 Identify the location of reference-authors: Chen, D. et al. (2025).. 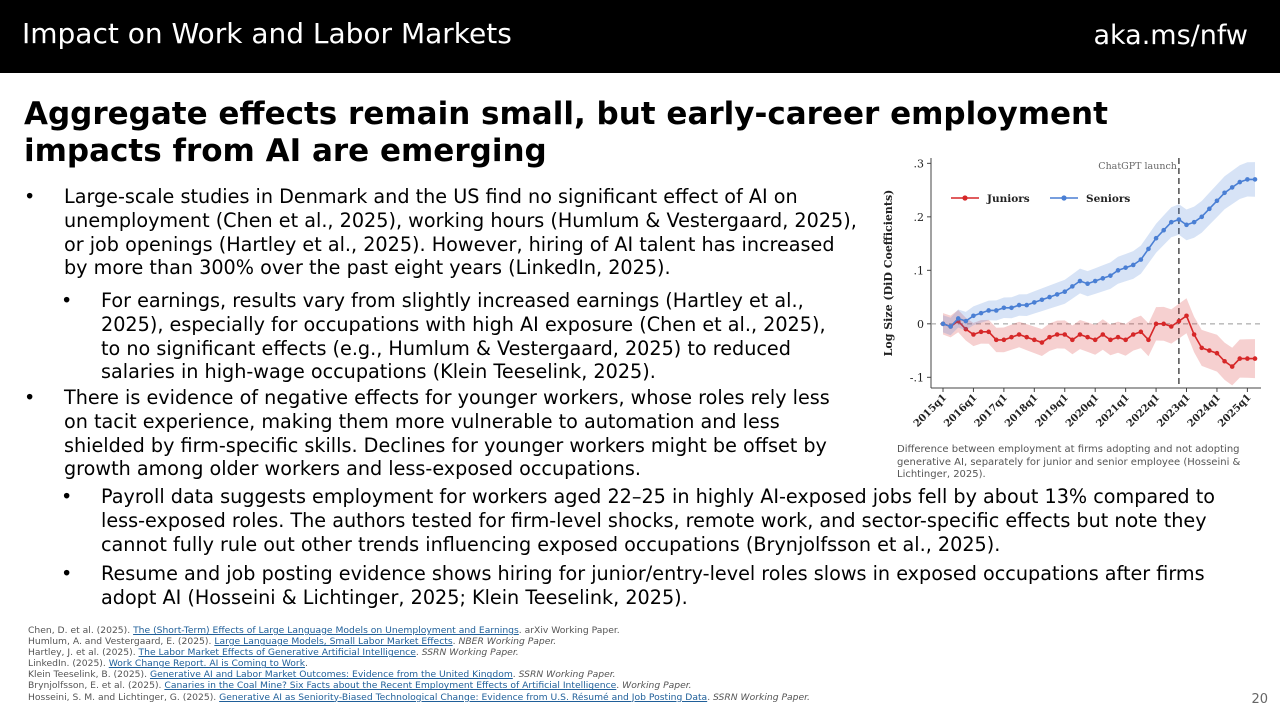
(81, 630).